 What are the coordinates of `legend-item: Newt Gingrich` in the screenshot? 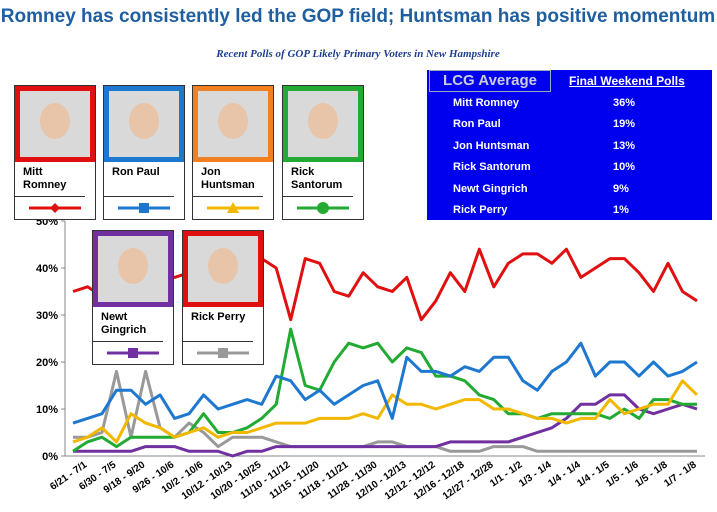 It's located at (133, 297).